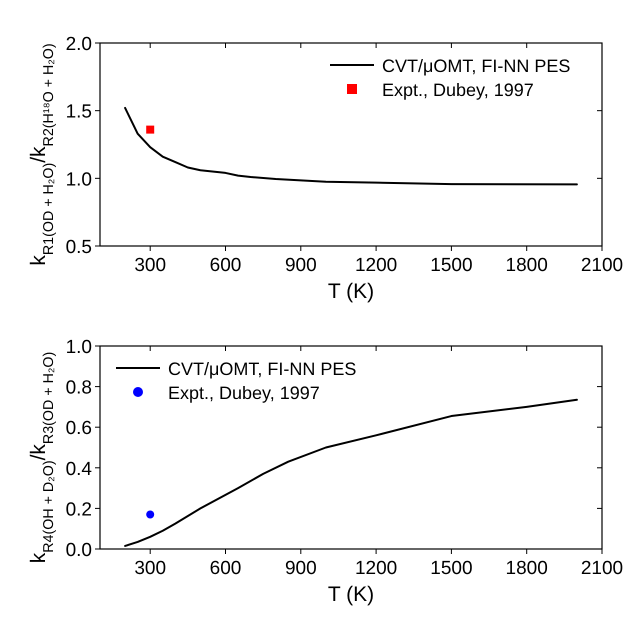 The width and height of the screenshot is (634, 622). Describe the element at coordinates (79, 247) in the screenshot. I see `y-tick-label: 0.5` at that location.